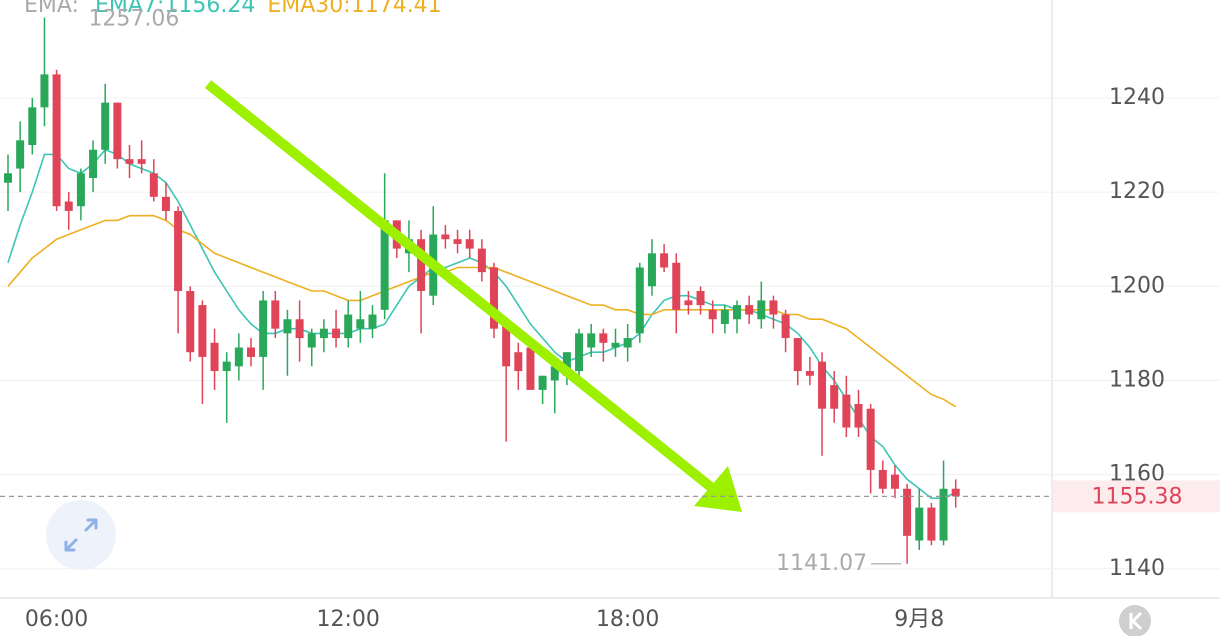  What do you see at coordinates (919, 619) in the screenshot?
I see `x-tick-label: 9月8` at bounding box center [919, 619].